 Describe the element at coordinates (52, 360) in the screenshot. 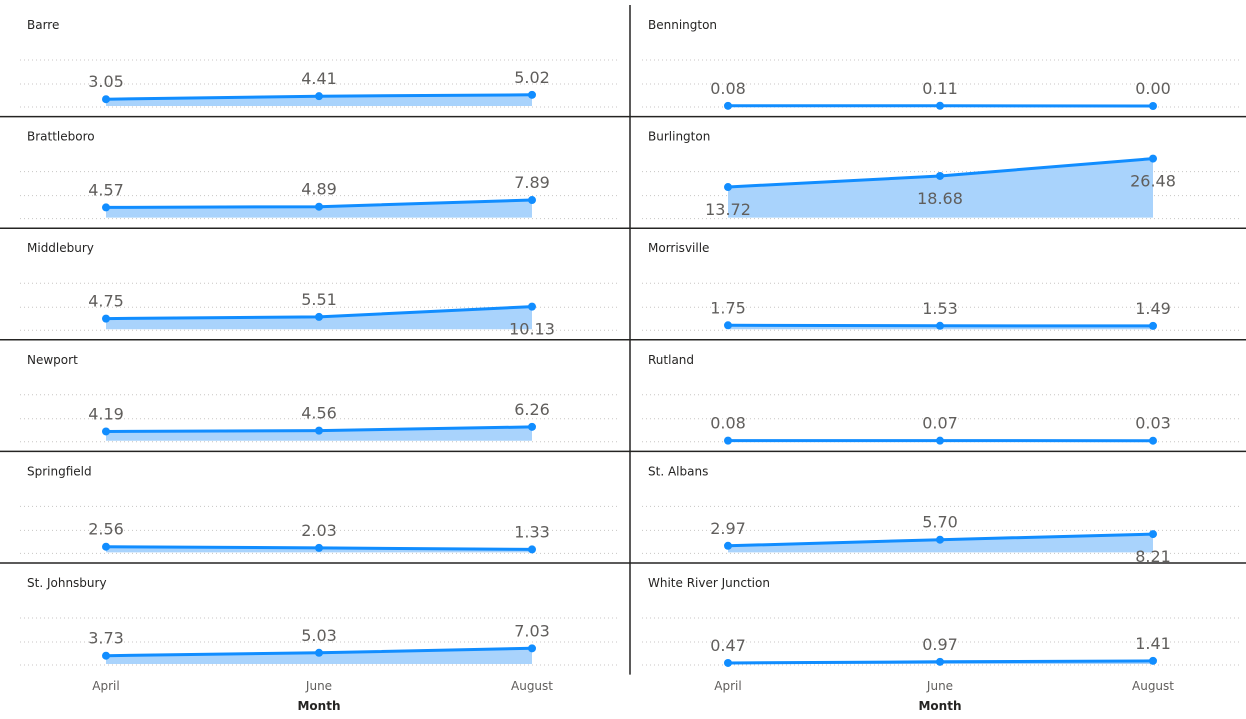

I see `panel-title: Newport` at that location.